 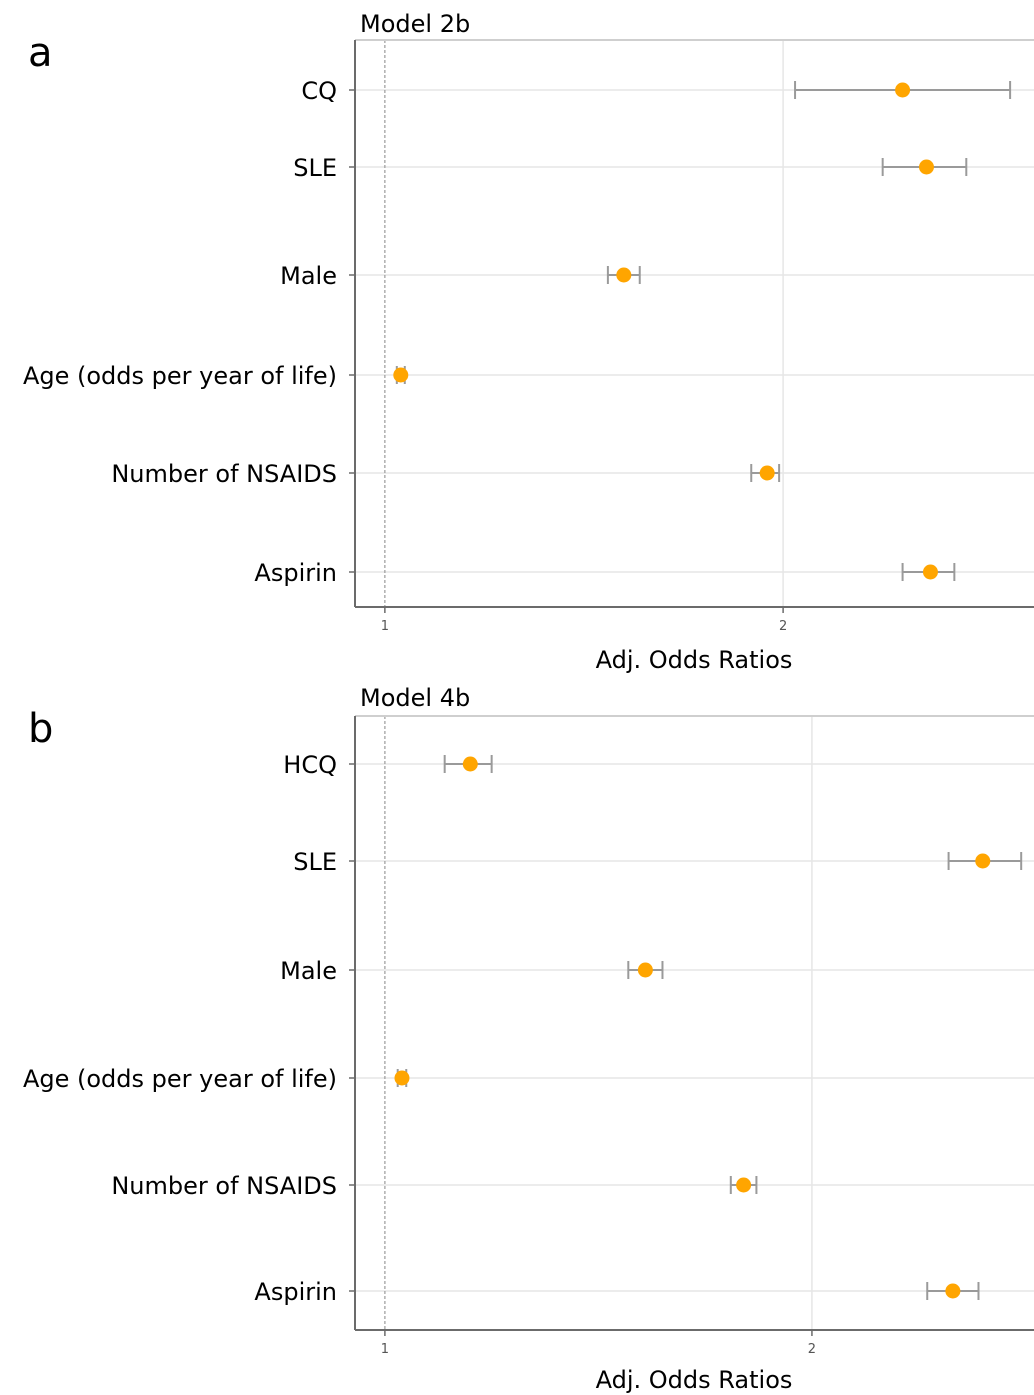 What do you see at coordinates (40, 53) in the screenshot?
I see `panel-a-label: a` at bounding box center [40, 53].